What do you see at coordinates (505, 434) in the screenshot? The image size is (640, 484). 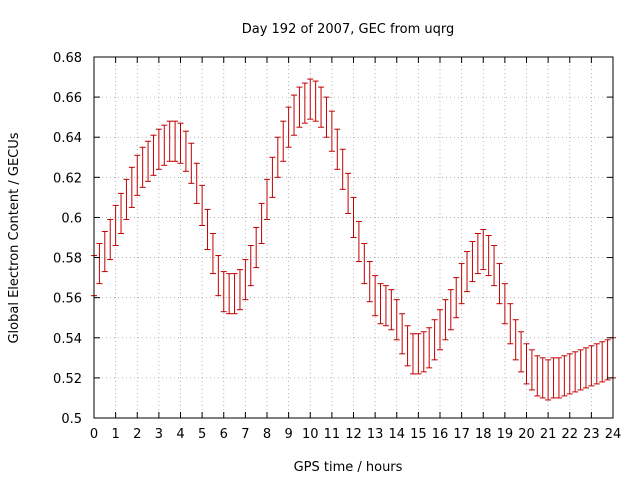 I see `x-tick-label: 19` at bounding box center [505, 434].